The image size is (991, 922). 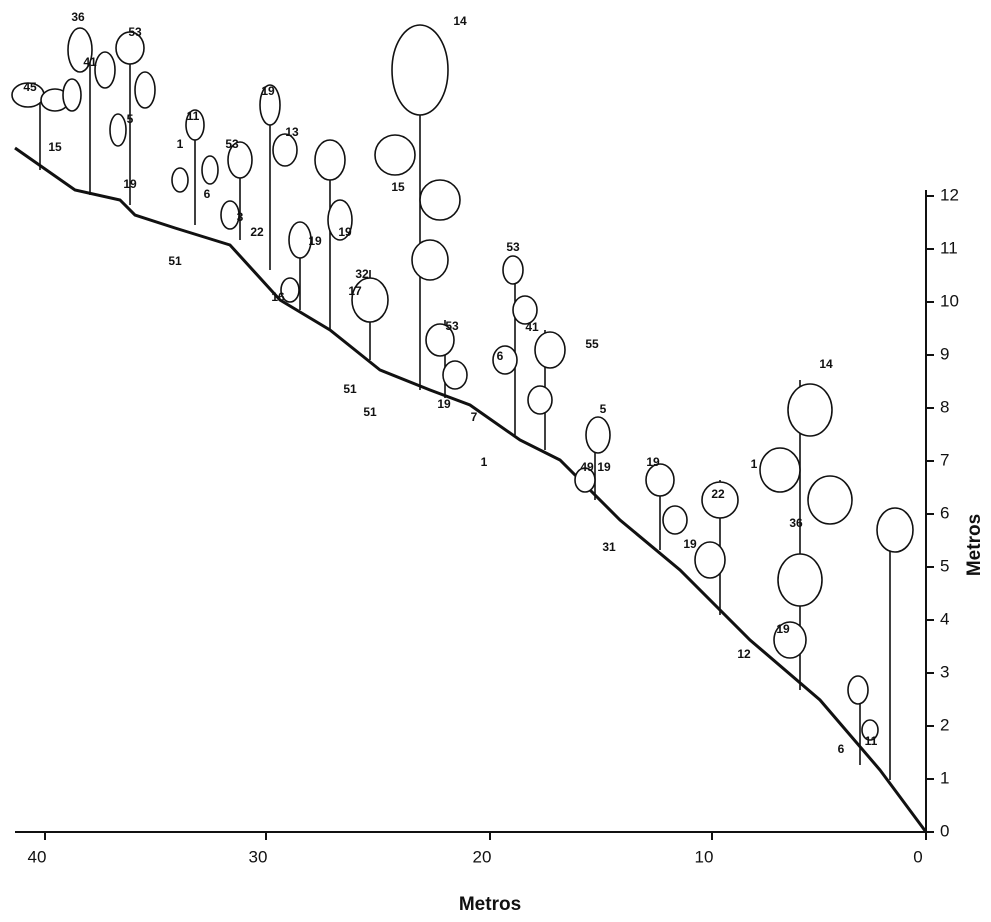 I want to click on plant-label: 13, so click(x=292, y=132).